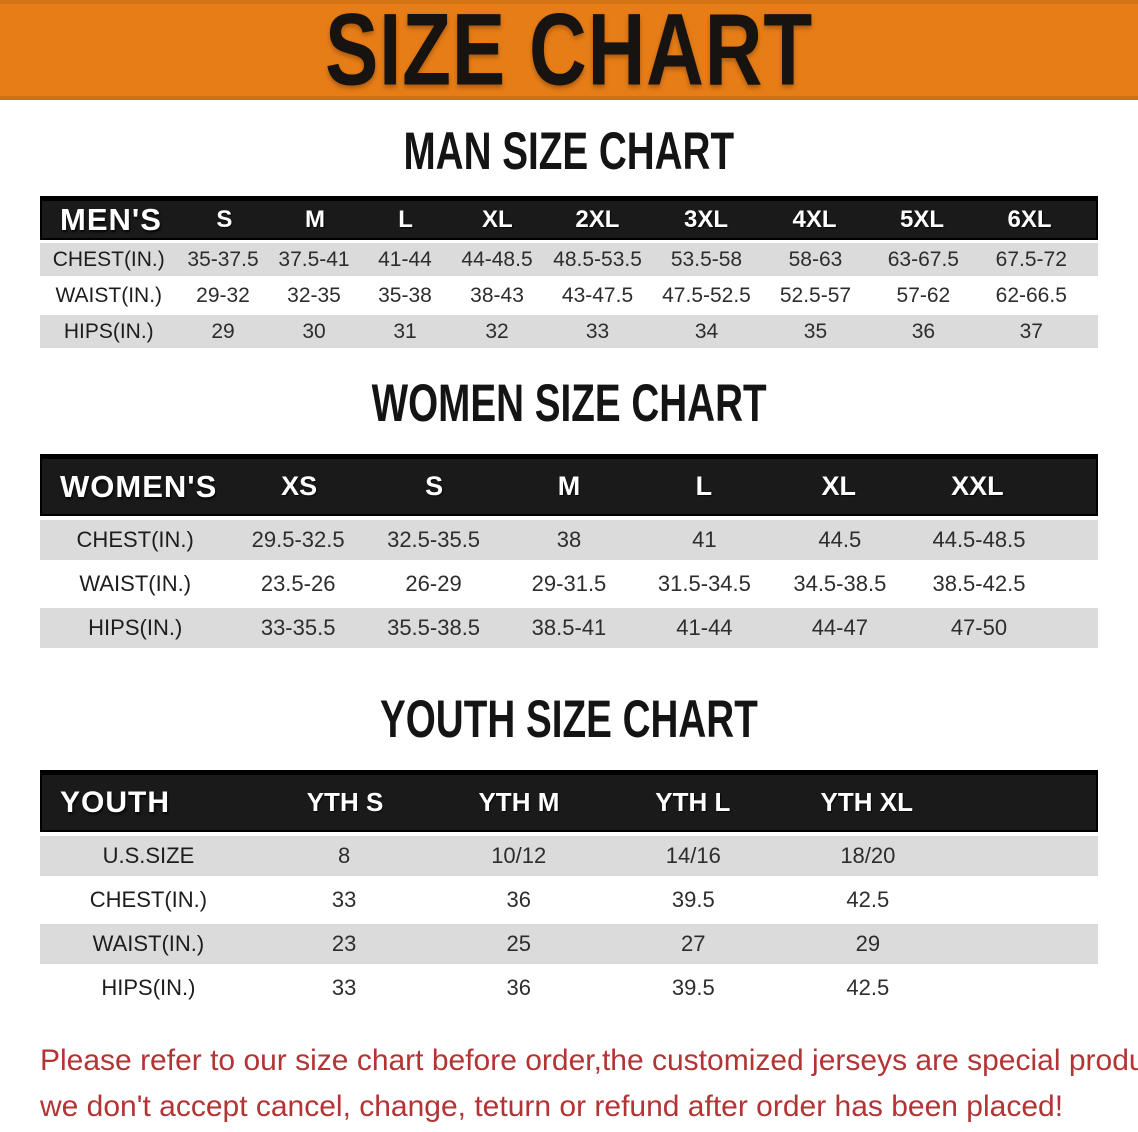 This screenshot has height=1132, width=1138. What do you see at coordinates (569, 900) in the screenshot?
I see `table-row: CHEST(IN.) 33 36 39.5 42.5` at bounding box center [569, 900].